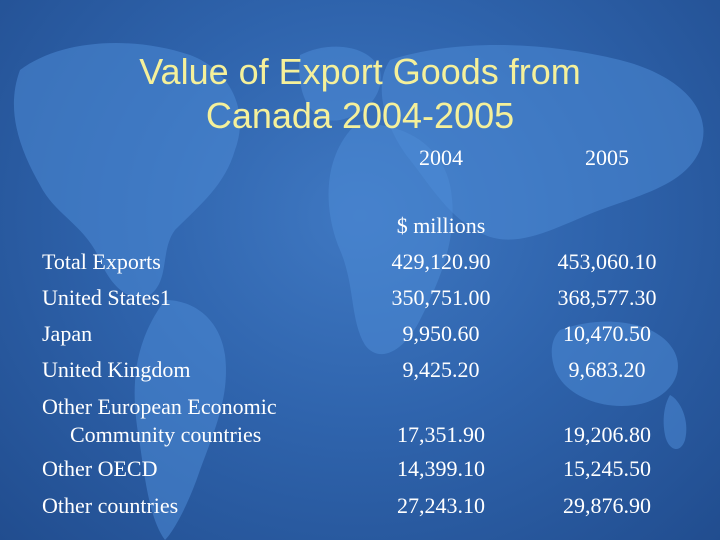  What do you see at coordinates (607, 333) in the screenshot?
I see `value-2005-japan: 10,470.50` at bounding box center [607, 333].